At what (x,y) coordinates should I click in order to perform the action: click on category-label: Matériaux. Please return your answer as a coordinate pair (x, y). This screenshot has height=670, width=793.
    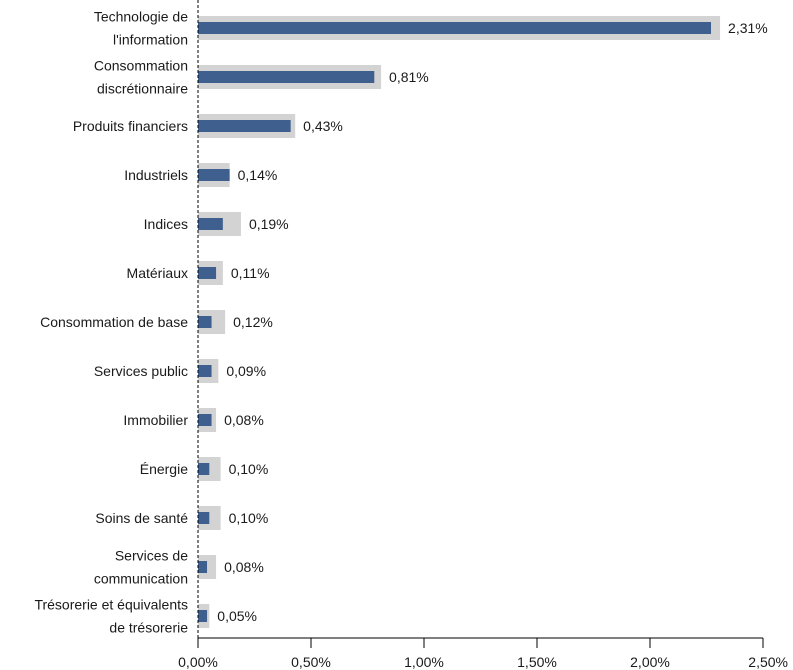
    Looking at the image, I should click on (157, 273).